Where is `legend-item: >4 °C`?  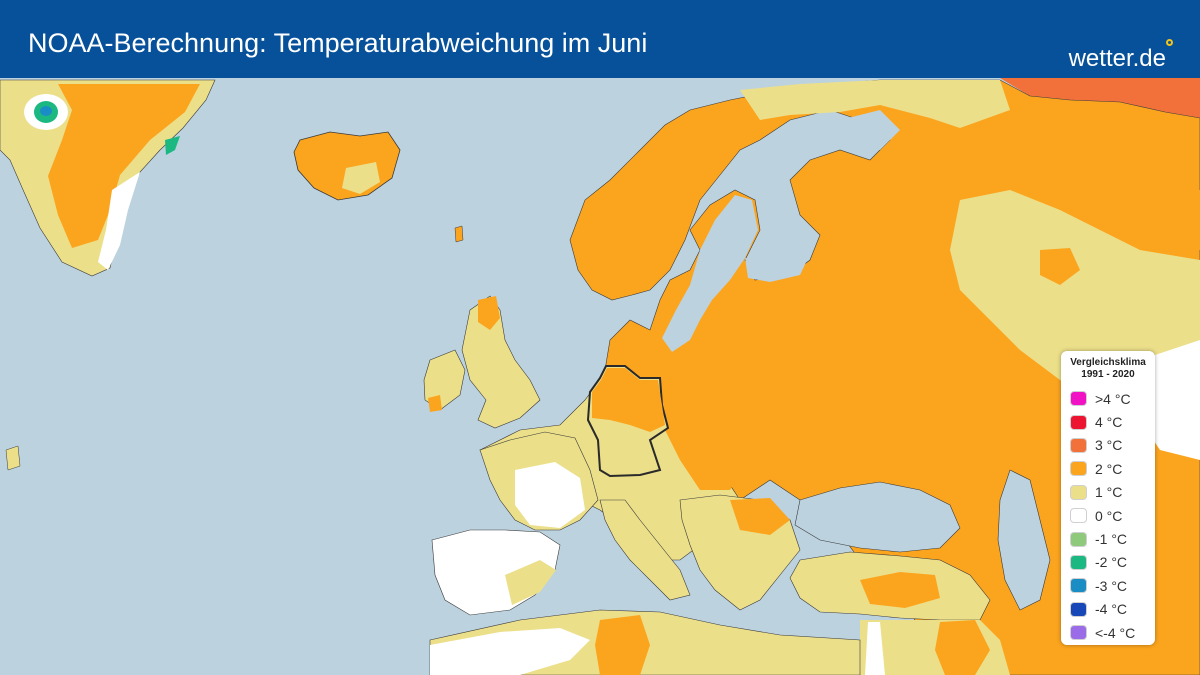 legend-item: >4 °C is located at coordinates (1108, 398).